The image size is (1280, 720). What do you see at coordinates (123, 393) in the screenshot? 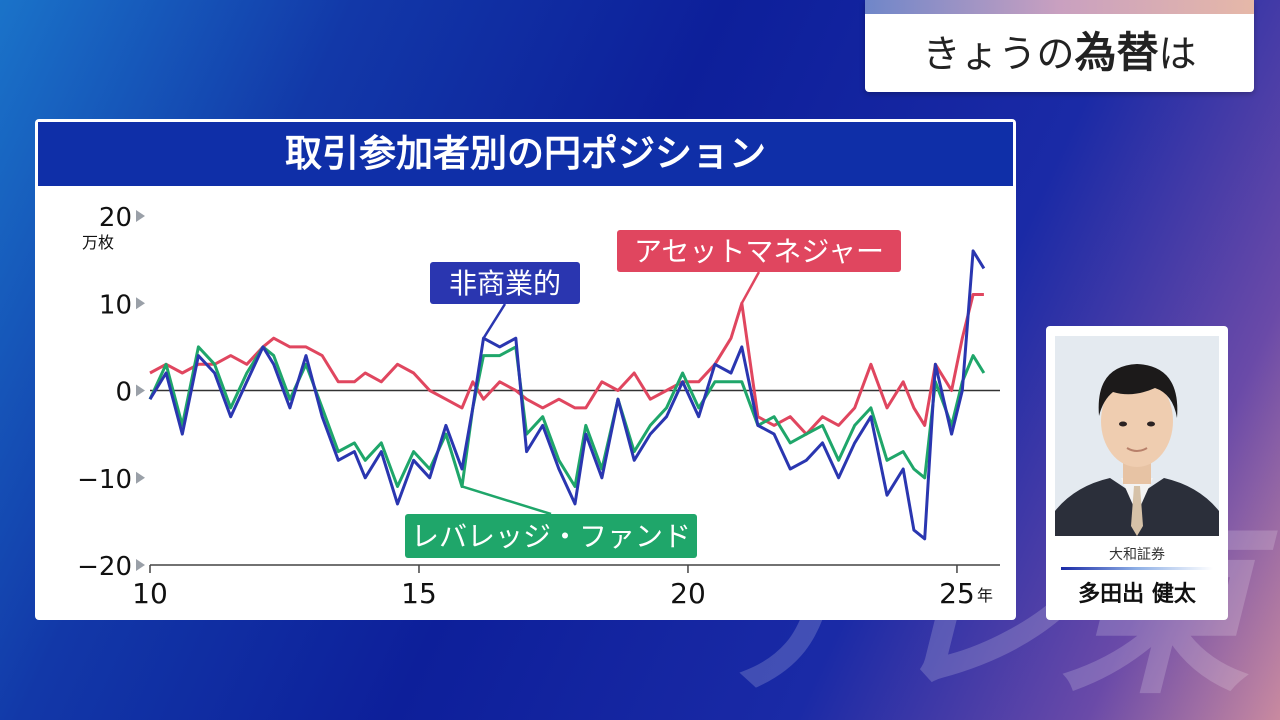
I see `y-tick-label: 0` at bounding box center [123, 393].